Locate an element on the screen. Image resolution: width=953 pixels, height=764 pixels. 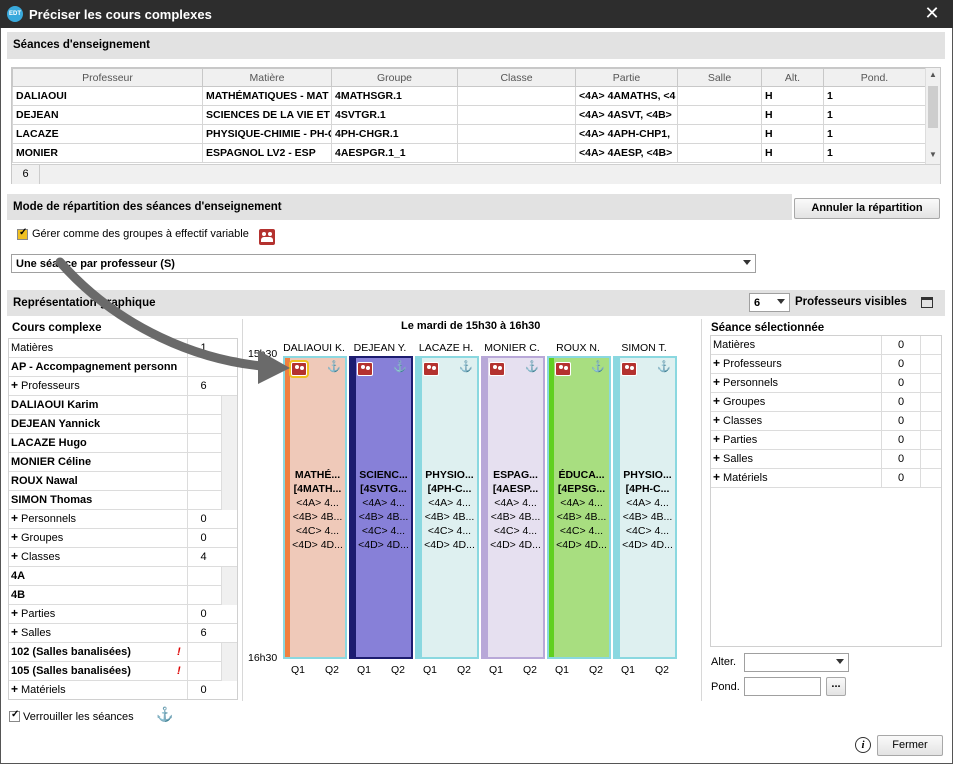
seance-selectionnee-row: + Classes 0 is located at coordinates (826, 421).